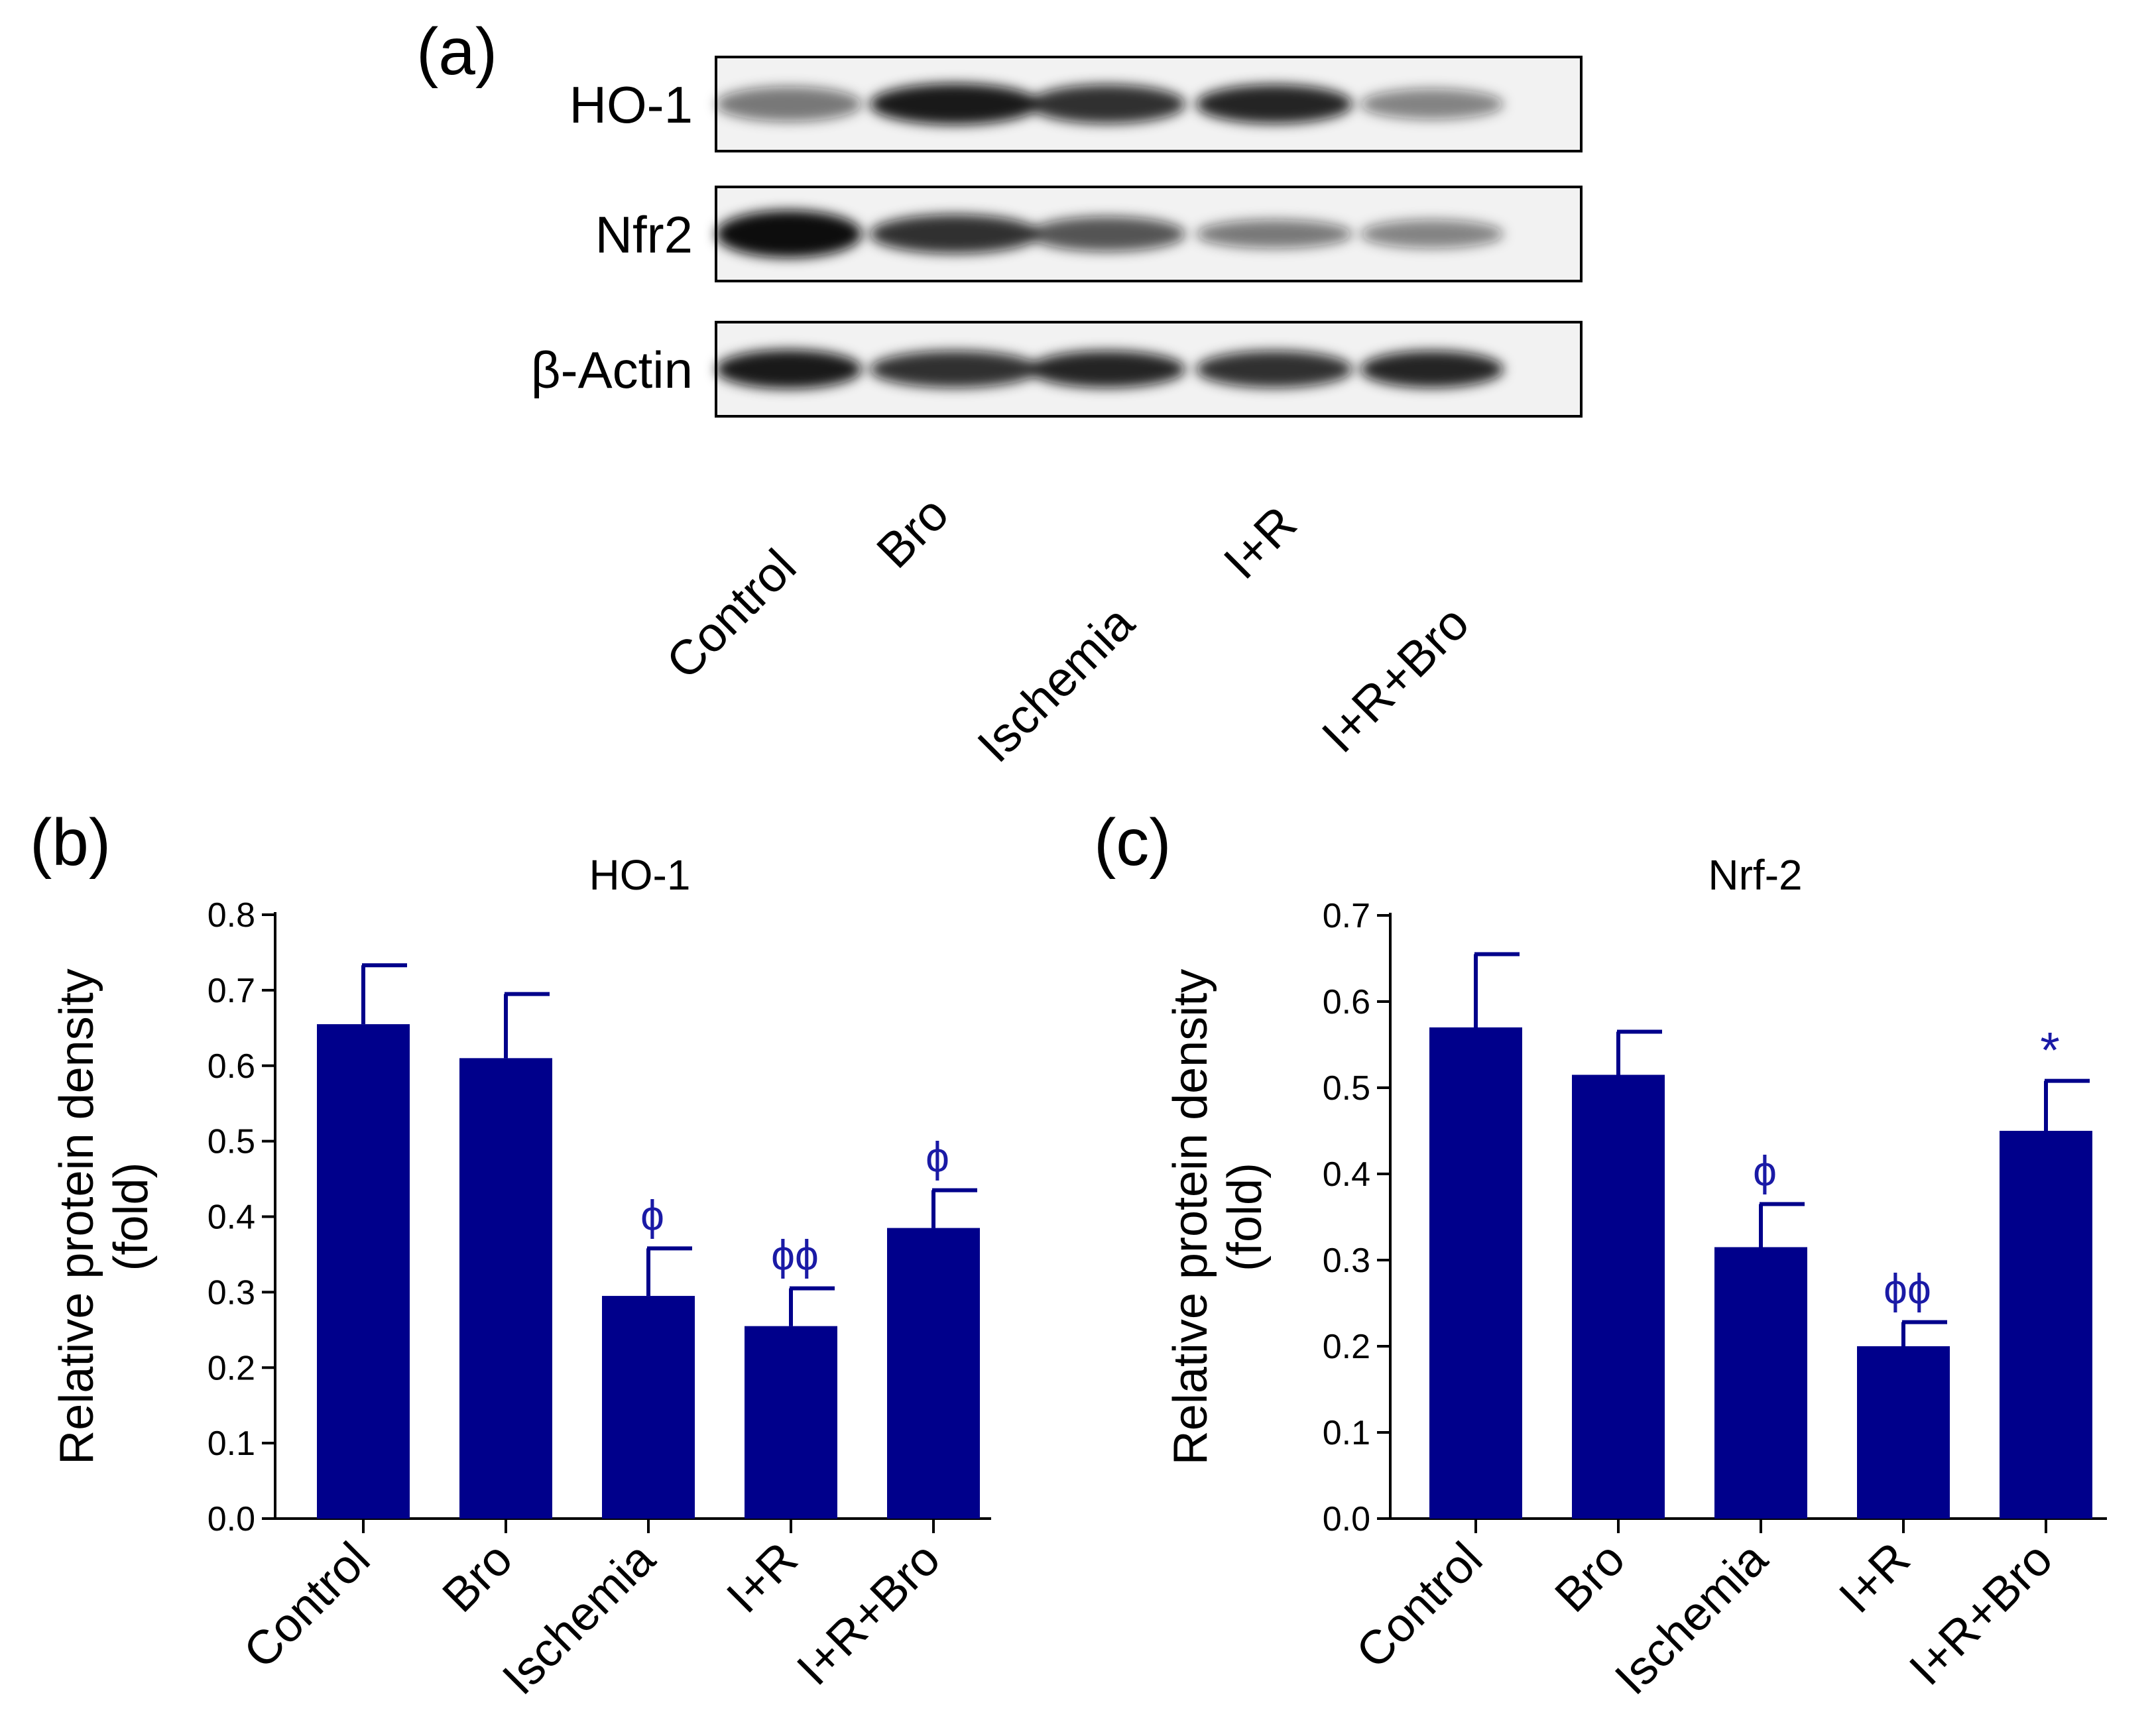 This screenshot has height=1736, width=2156. I want to click on blot-lane-label-bro: Bro, so click(913, 532).